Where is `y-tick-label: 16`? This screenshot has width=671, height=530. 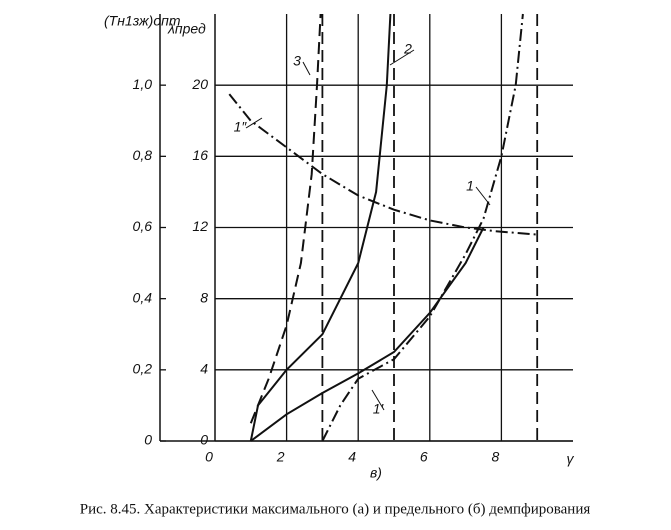
y-tick-label: 16 is located at coordinates (200, 155).